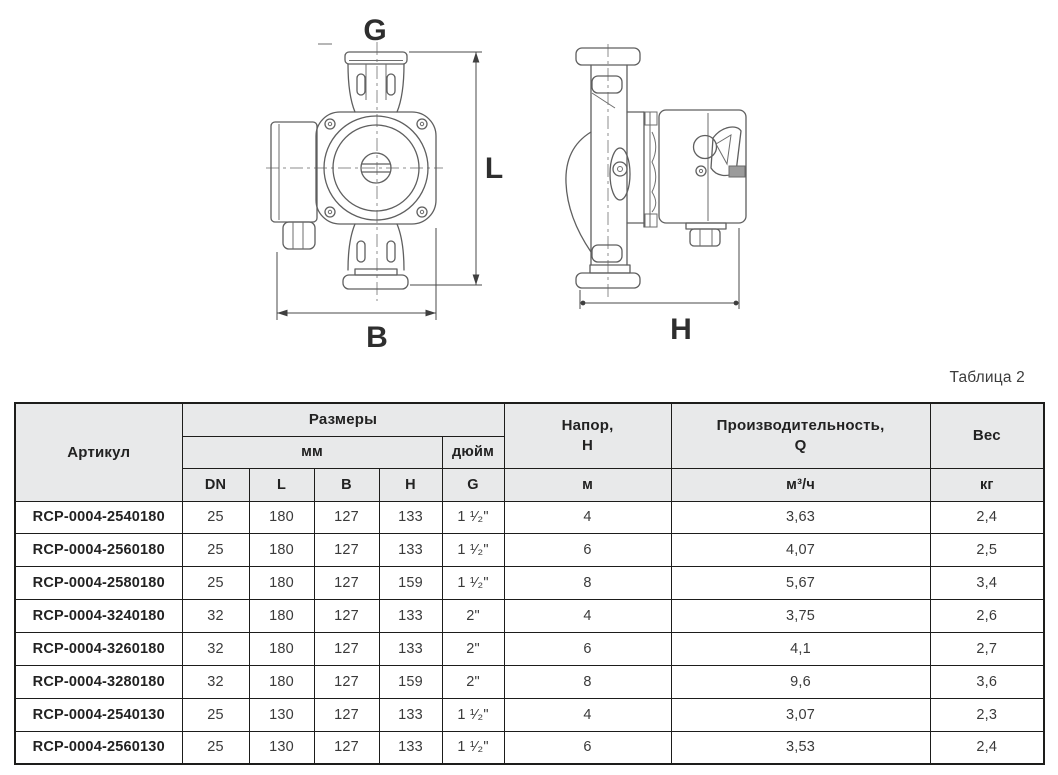  Describe the element at coordinates (705, 147) in the screenshot. I see `speed-knob-hub` at that location.